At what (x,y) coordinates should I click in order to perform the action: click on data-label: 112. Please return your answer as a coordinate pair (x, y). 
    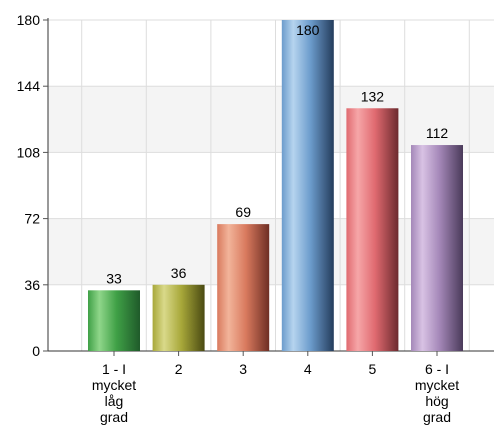
    Looking at the image, I should click on (437, 133).